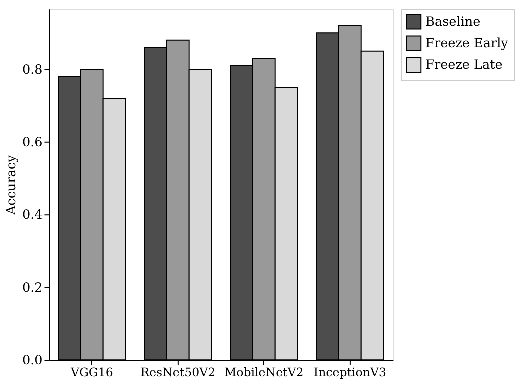 The image size is (520, 385). What do you see at coordinates (32, 216) in the screenshot?
I see `y-tick-label: 0.4` at bounding box center [32, 216].